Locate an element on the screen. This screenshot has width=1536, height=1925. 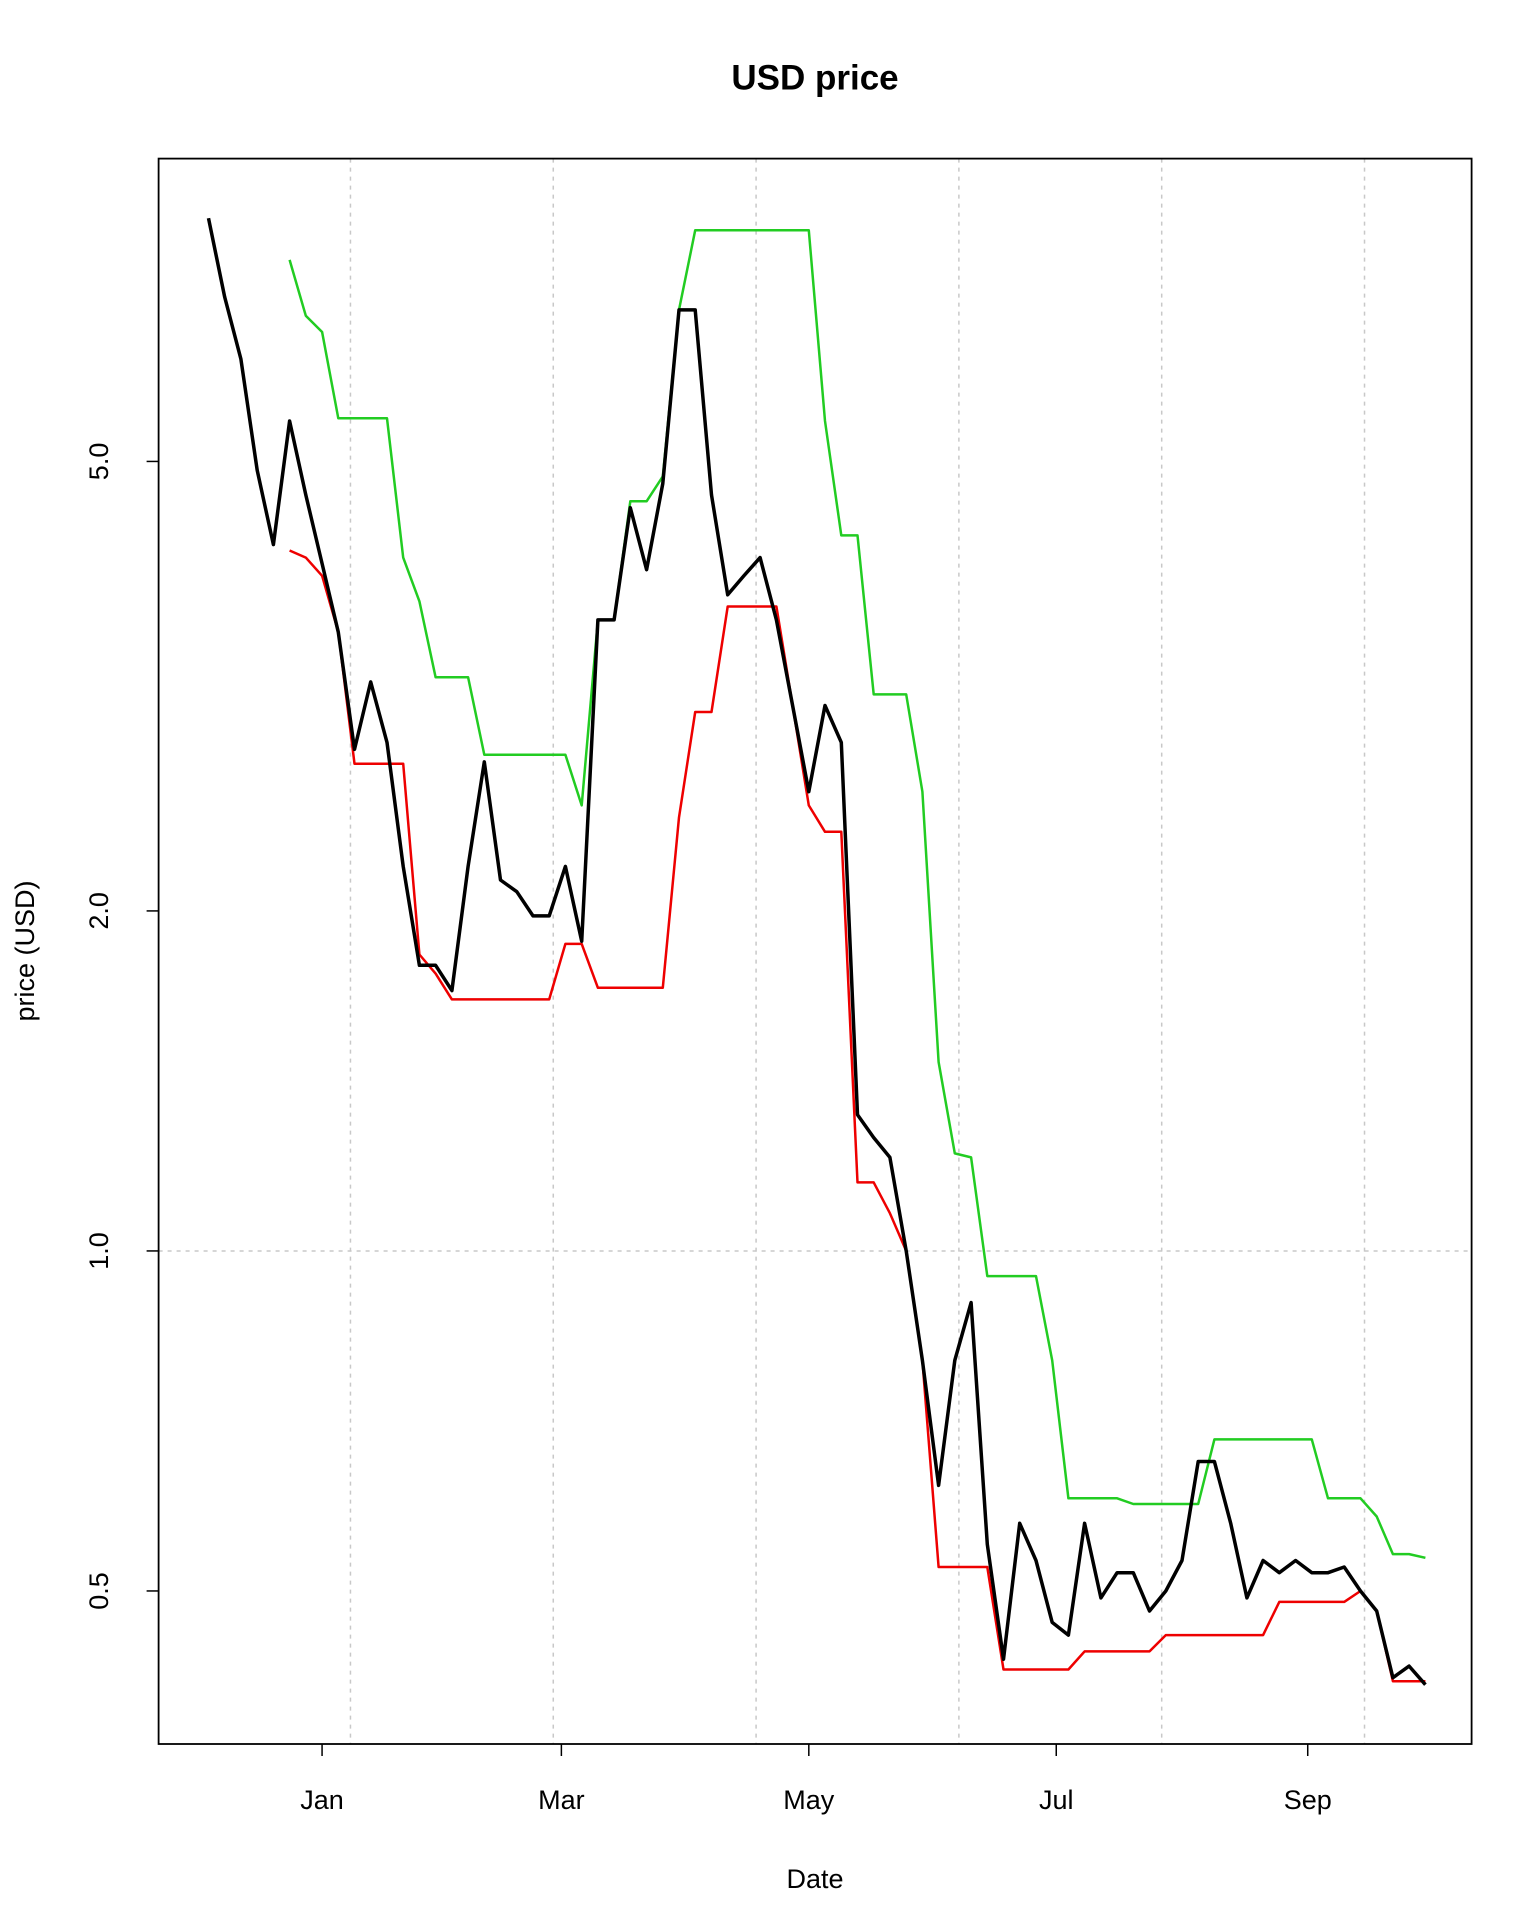
y-tick-label: 2.0 is located at coordinates (99, 911).